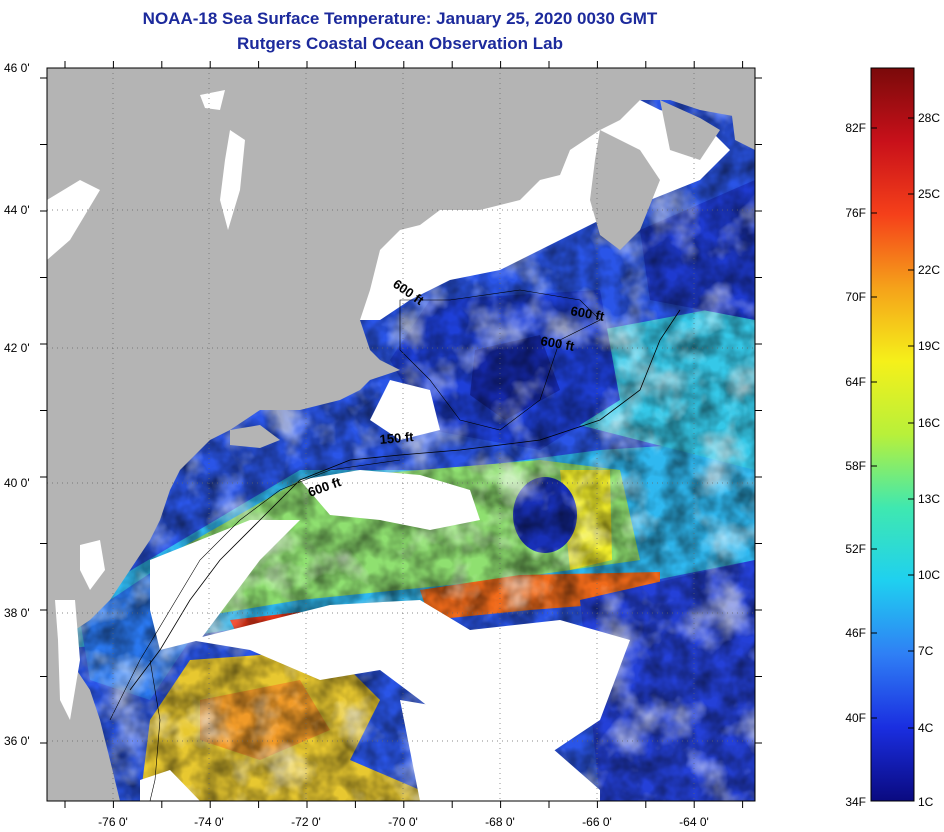 This screenshot has height=832, width=944. I want to click on color-scale-gradient, so click(892, 434).